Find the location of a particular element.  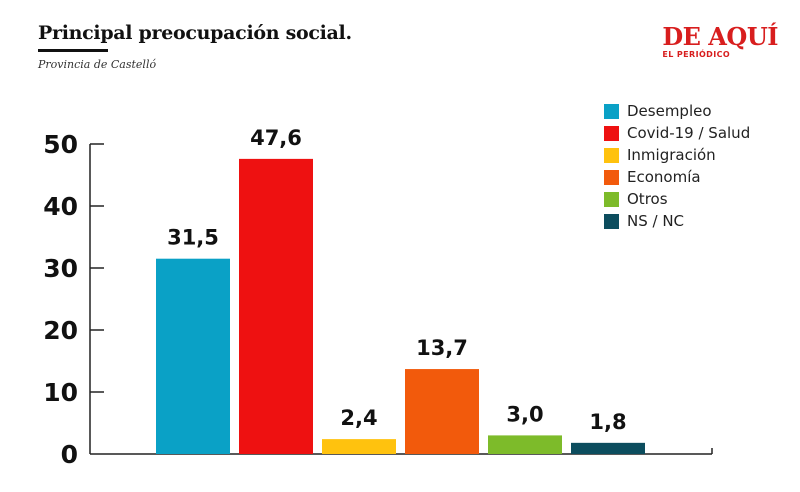

legend-label: Covid-19 / Salud is located at coordinates (689, 133).